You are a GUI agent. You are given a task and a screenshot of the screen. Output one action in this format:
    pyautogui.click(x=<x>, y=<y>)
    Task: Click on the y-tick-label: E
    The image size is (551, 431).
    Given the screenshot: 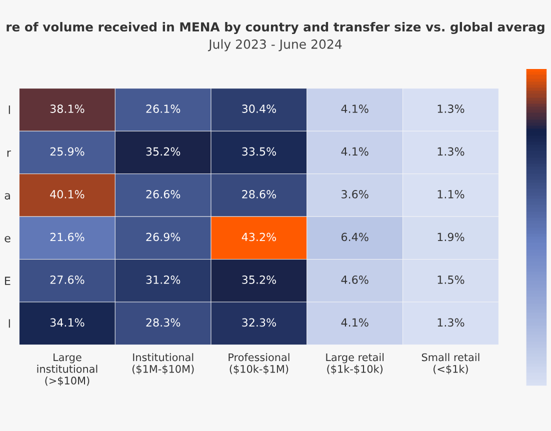 What is the action you would take?
    pyautogui.click(x=7, y=280)
    